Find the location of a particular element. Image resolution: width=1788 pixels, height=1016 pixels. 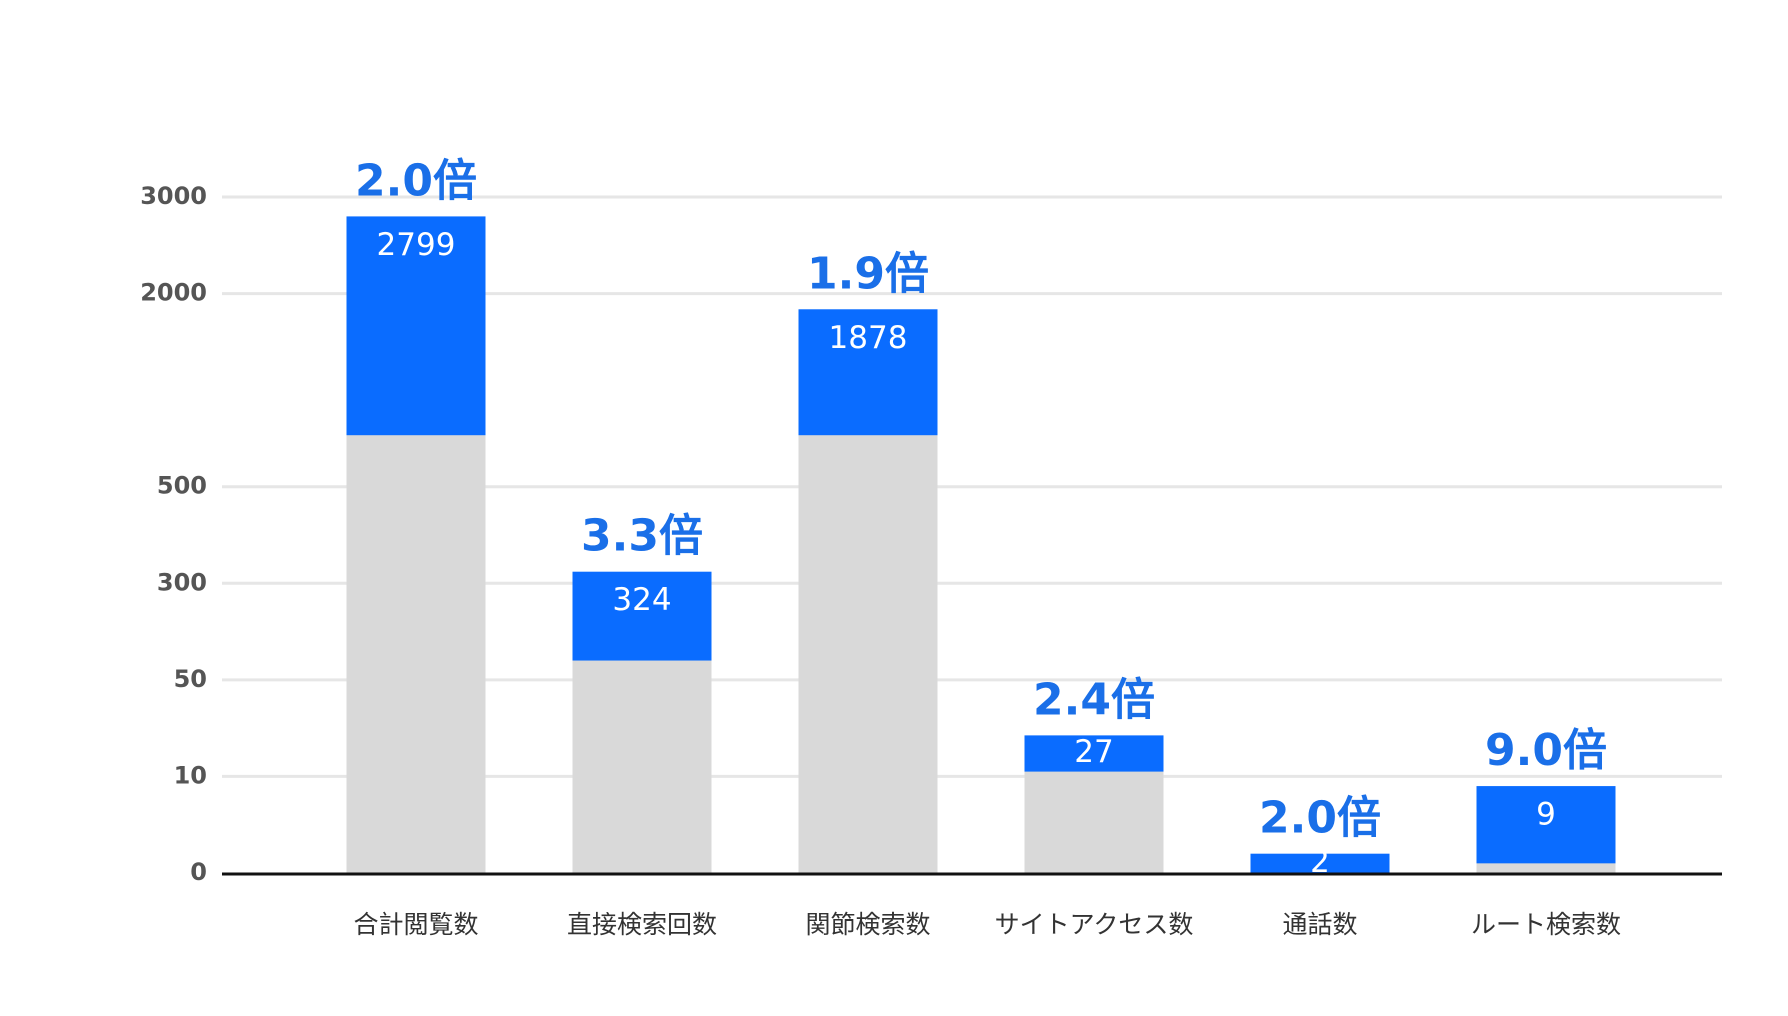

y-tick-label: 10 is located at coordinates (190, 775).